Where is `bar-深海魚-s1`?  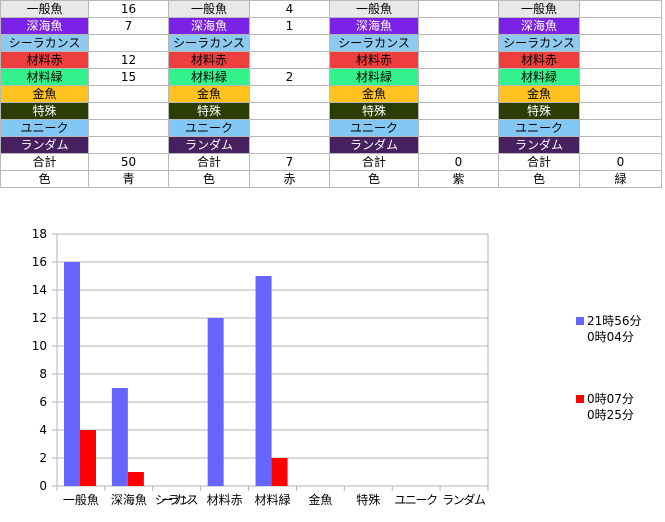
bar-深海魚-s1 is located at coordinates (119, 437).